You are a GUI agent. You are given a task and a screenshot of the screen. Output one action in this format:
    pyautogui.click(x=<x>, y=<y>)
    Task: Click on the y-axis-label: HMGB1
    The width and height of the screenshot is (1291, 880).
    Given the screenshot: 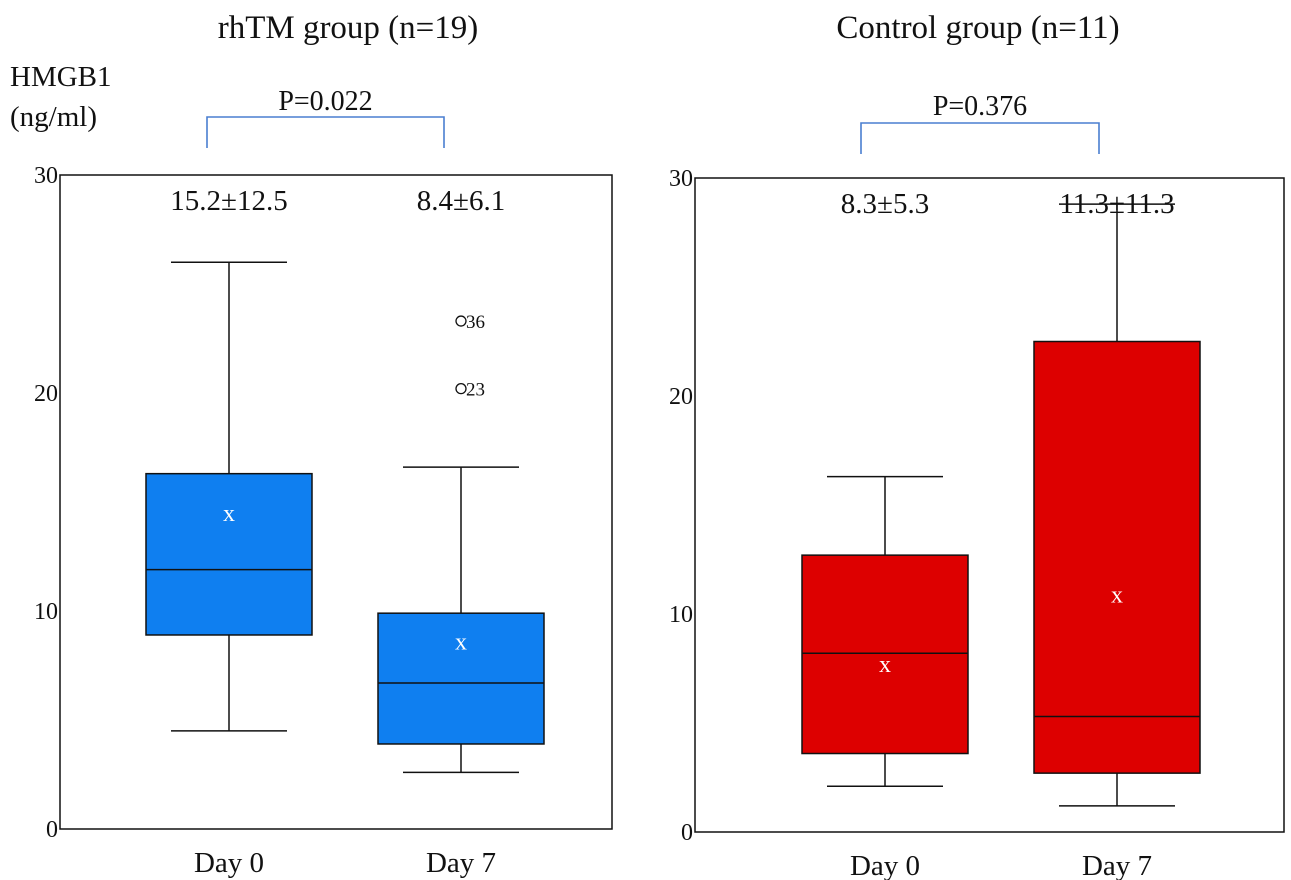 What is the action you would take?
    pyautogui.click(x=61, y=77)
    